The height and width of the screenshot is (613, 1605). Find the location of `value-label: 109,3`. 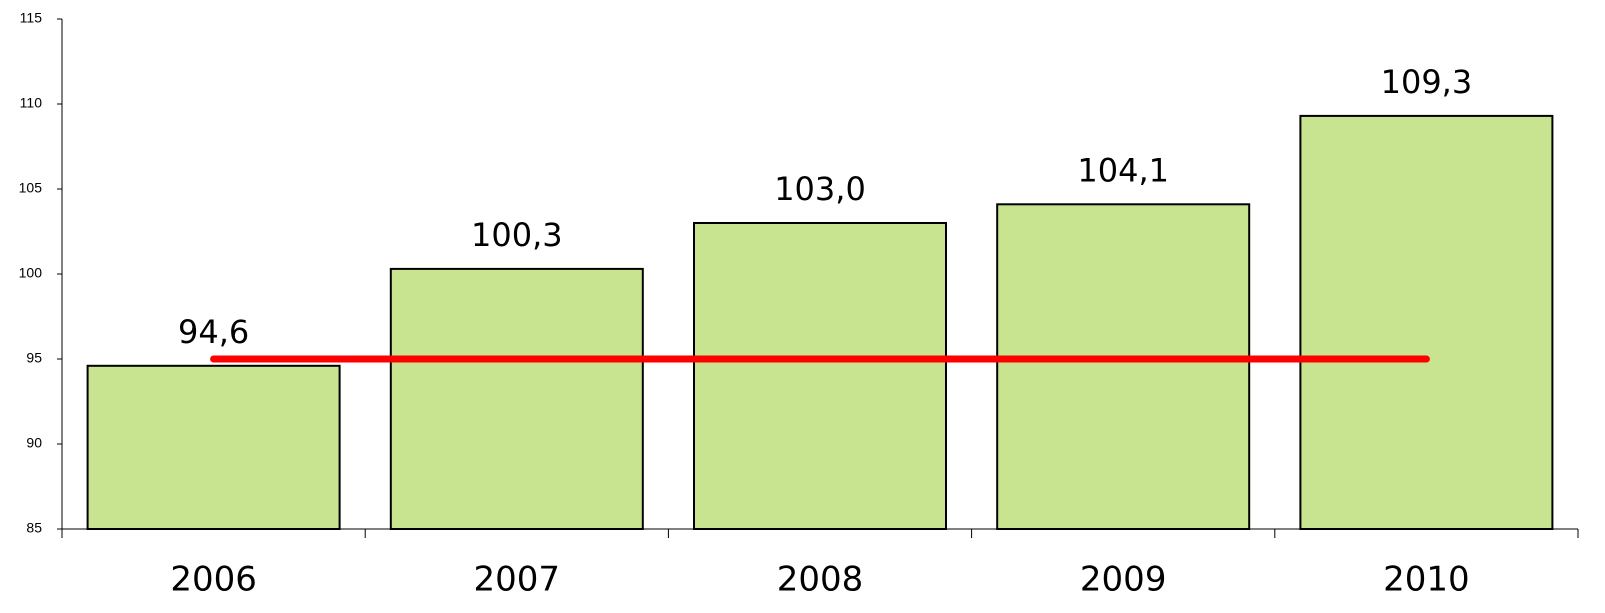

value-label: 109,3 is located at coordinates (1427, 82).